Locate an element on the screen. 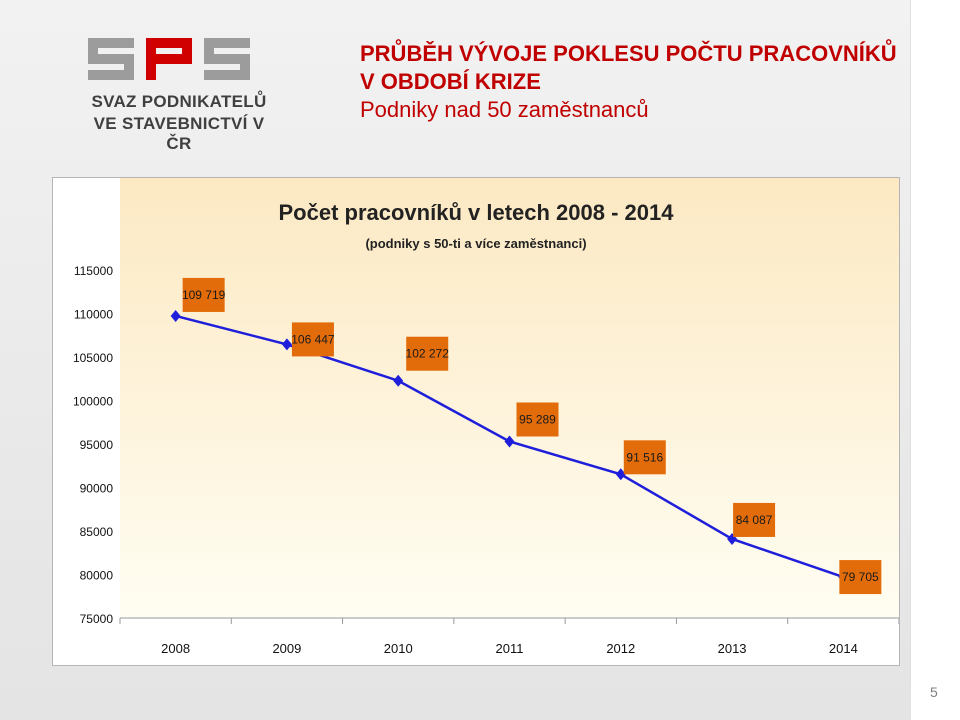 The height and width of the screenshot is (720, 960). data-label: 84 087 is located at coordinates (754, 520).